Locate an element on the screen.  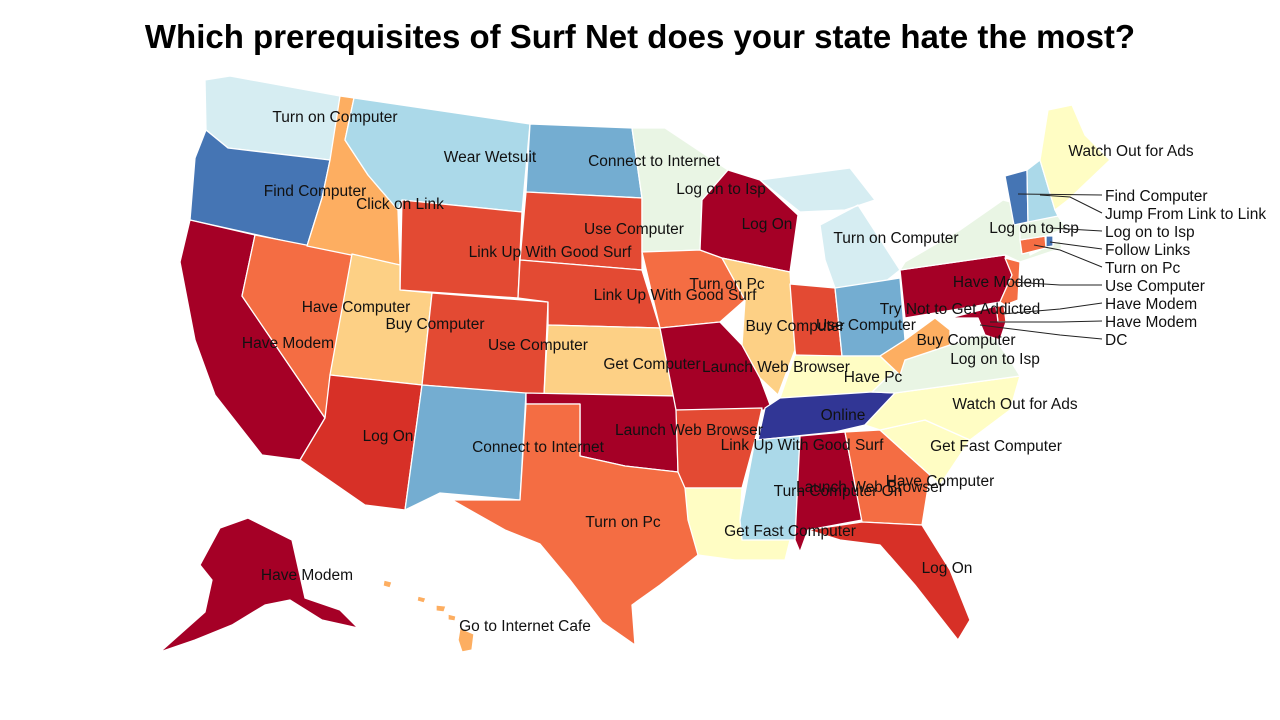
callout-NJ: Use Computer is located at coordinates (1155, 286).